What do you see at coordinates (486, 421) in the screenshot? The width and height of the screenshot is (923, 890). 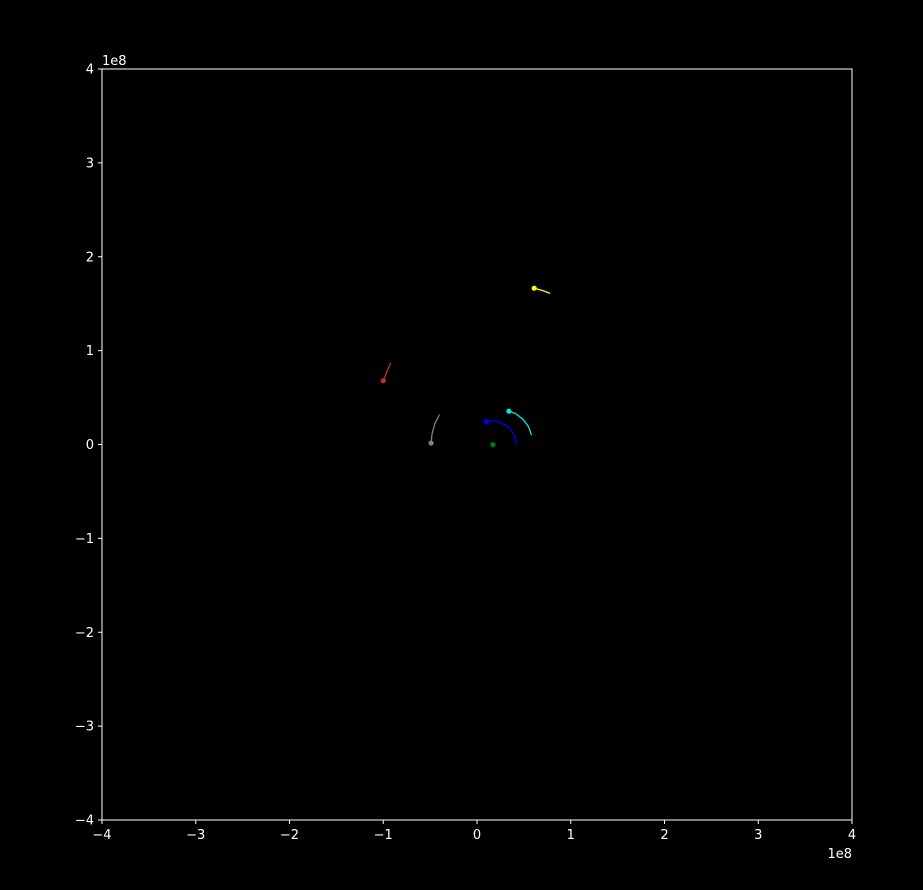 I see `series-4-point` at bounding box center [486, 421].